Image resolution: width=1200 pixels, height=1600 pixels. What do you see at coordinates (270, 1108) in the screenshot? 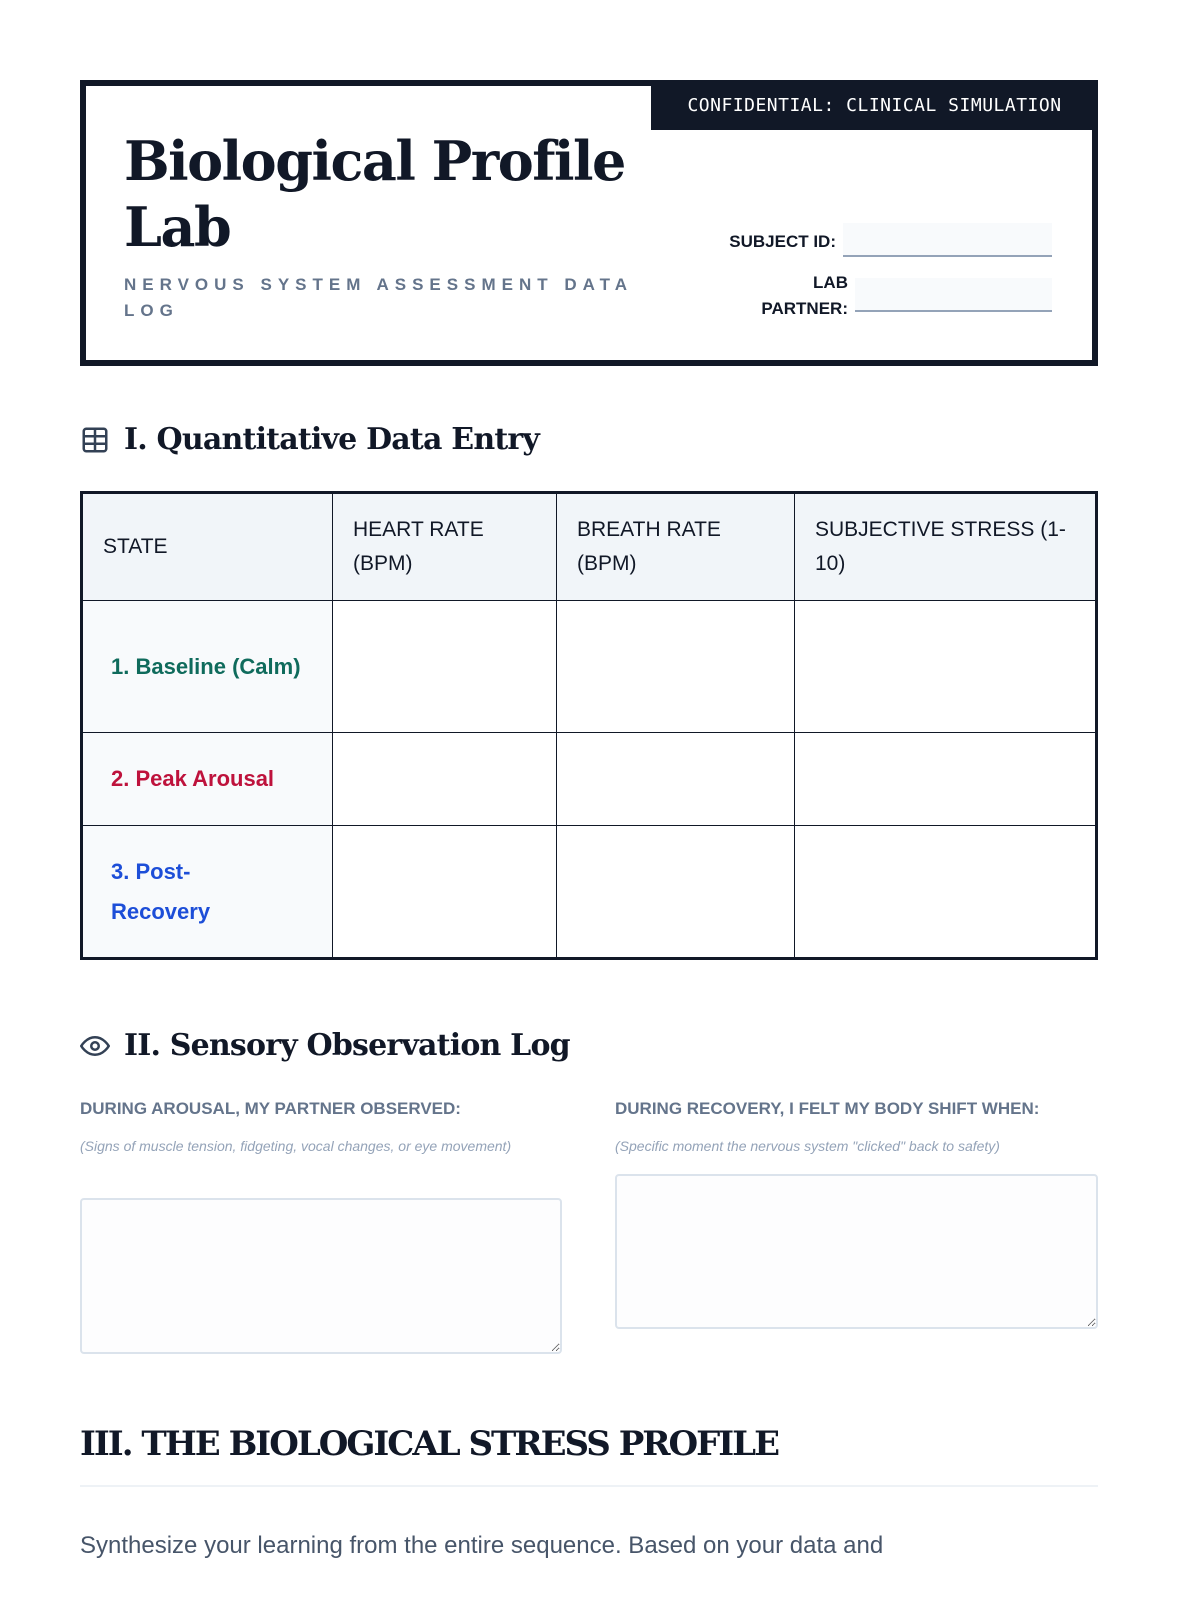
I see `arousal-label: DURING AROUSAL, MY PARTNER OBSERVED:` at bounding box center [270, 1108].